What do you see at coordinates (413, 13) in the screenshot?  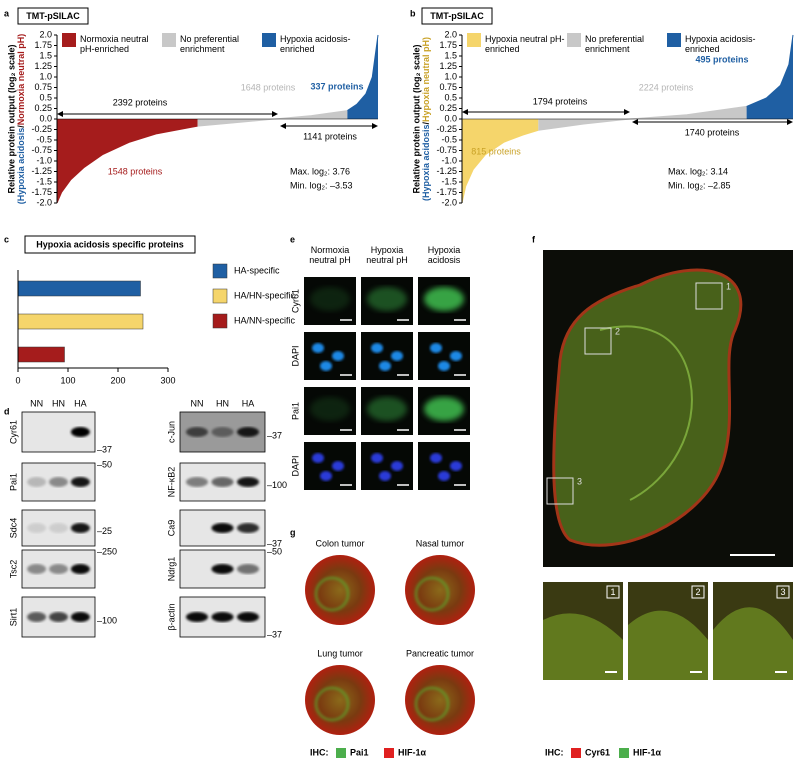 I see `panel-letter: b` at bounding box center [413, 13].